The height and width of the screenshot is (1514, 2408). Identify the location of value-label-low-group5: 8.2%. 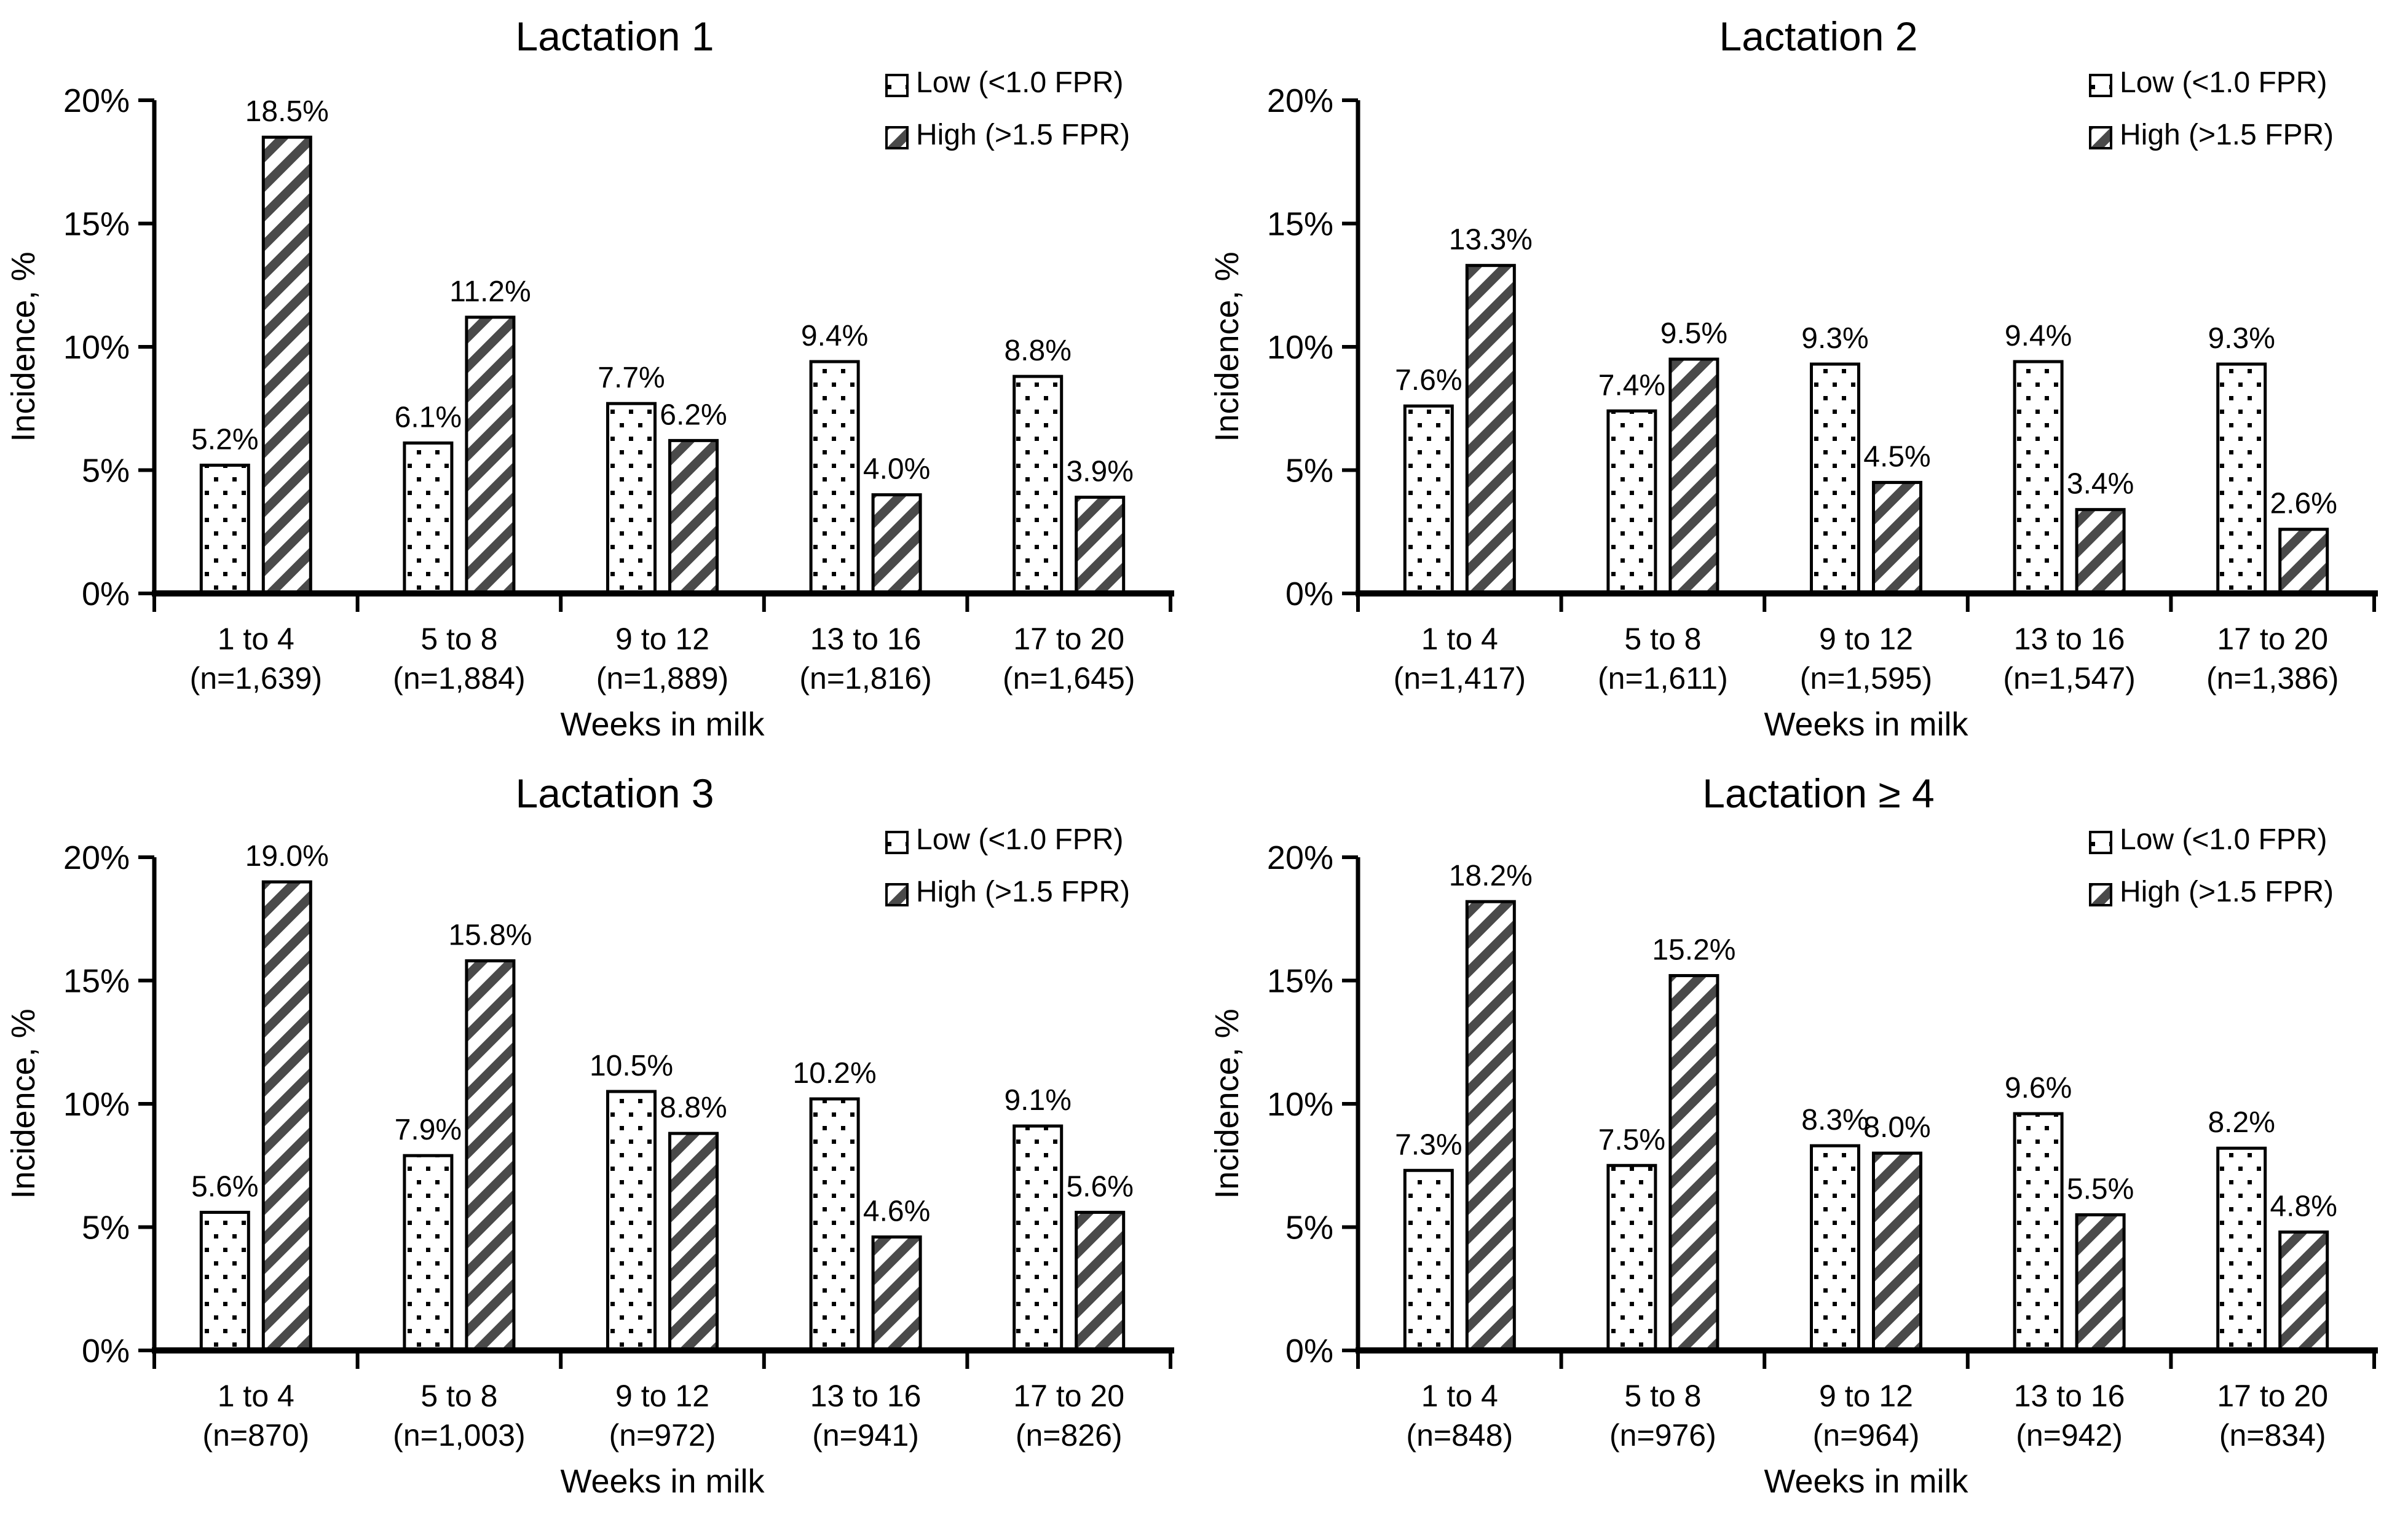
(2241, 1122).